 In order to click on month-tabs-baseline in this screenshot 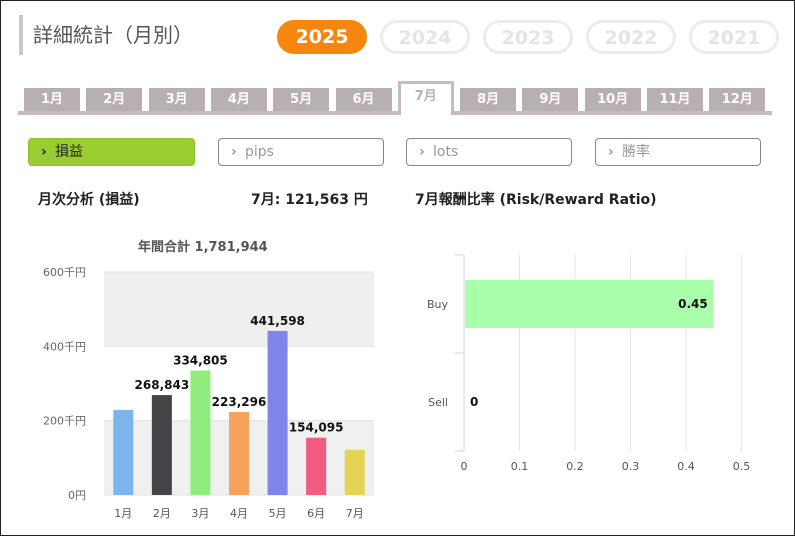, I will do `click(395, 113)`.